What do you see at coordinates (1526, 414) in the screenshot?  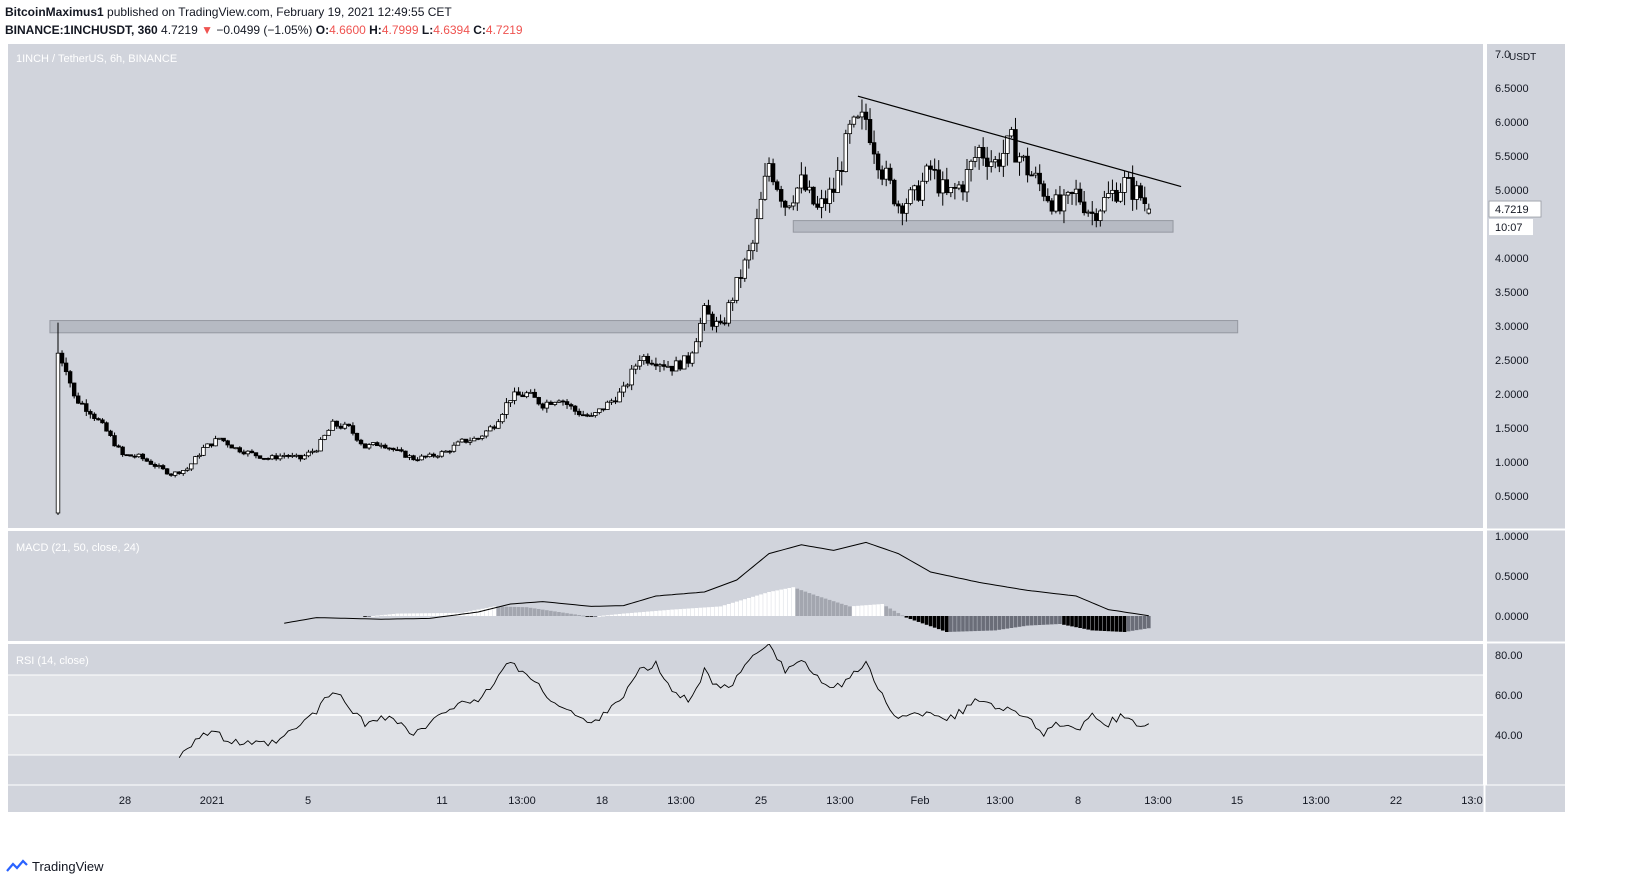 I see `price-axis` at bounding box center [1526, 414].